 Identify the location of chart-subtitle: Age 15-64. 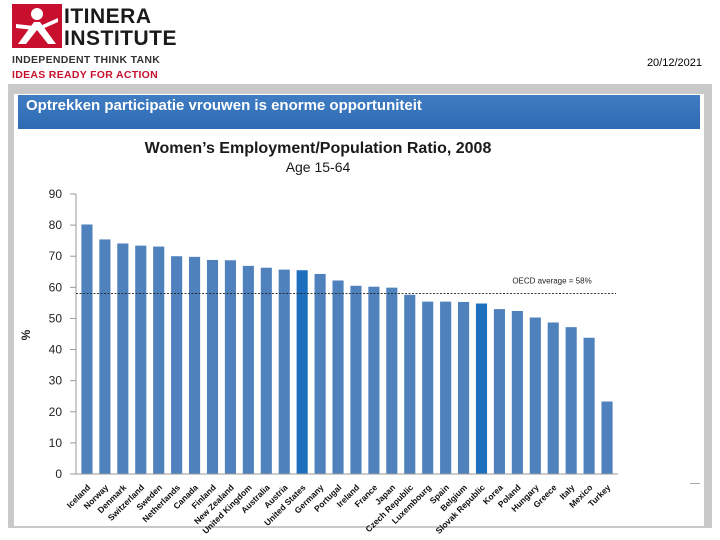
(318, 167).